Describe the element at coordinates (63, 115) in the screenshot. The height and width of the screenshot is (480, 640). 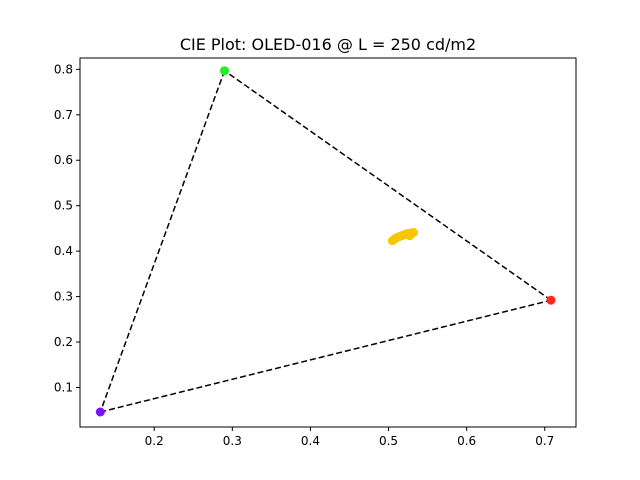
I see `y-tick-label: 0.7` at that location.